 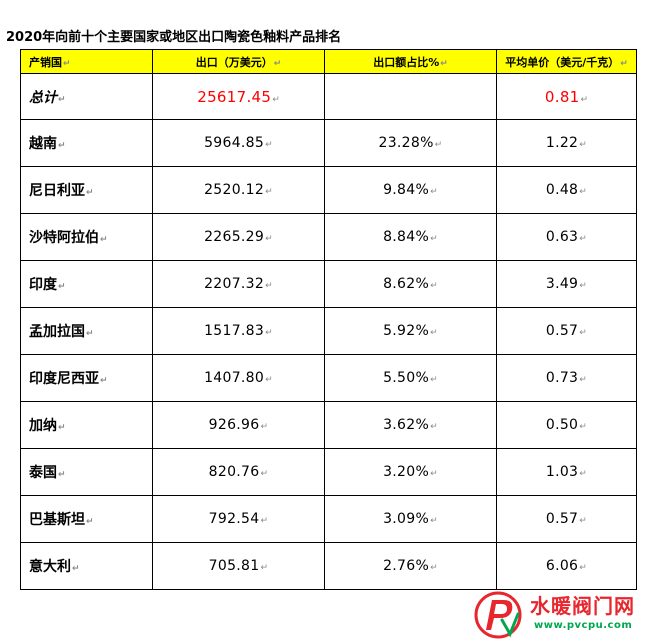 I want to click on page-title: 2020年向前十个主要国家或地区出口陶瓷色釉料产品排名, so click(x=174, y=37).